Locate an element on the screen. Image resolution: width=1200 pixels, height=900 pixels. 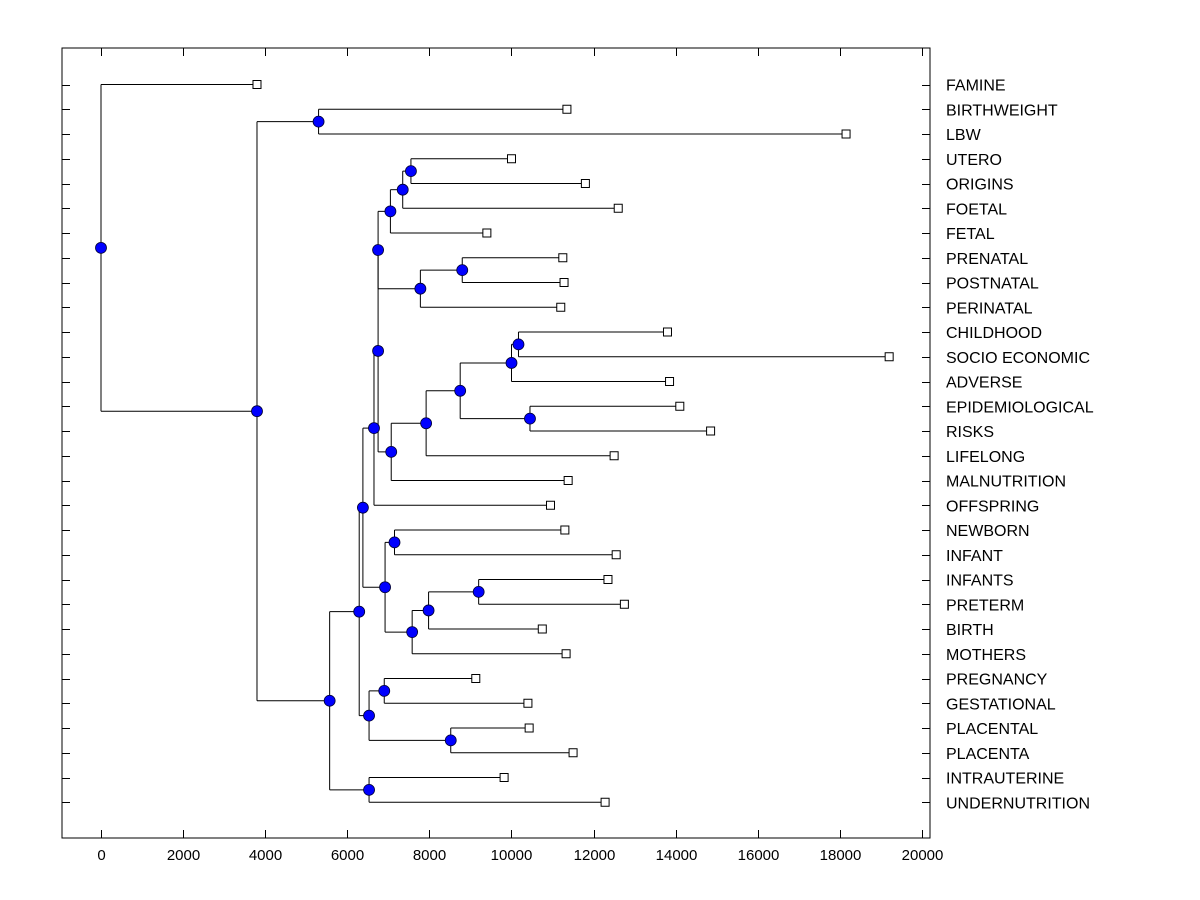
leaf-label: MOTHERS is located at coordinates (986, 655).